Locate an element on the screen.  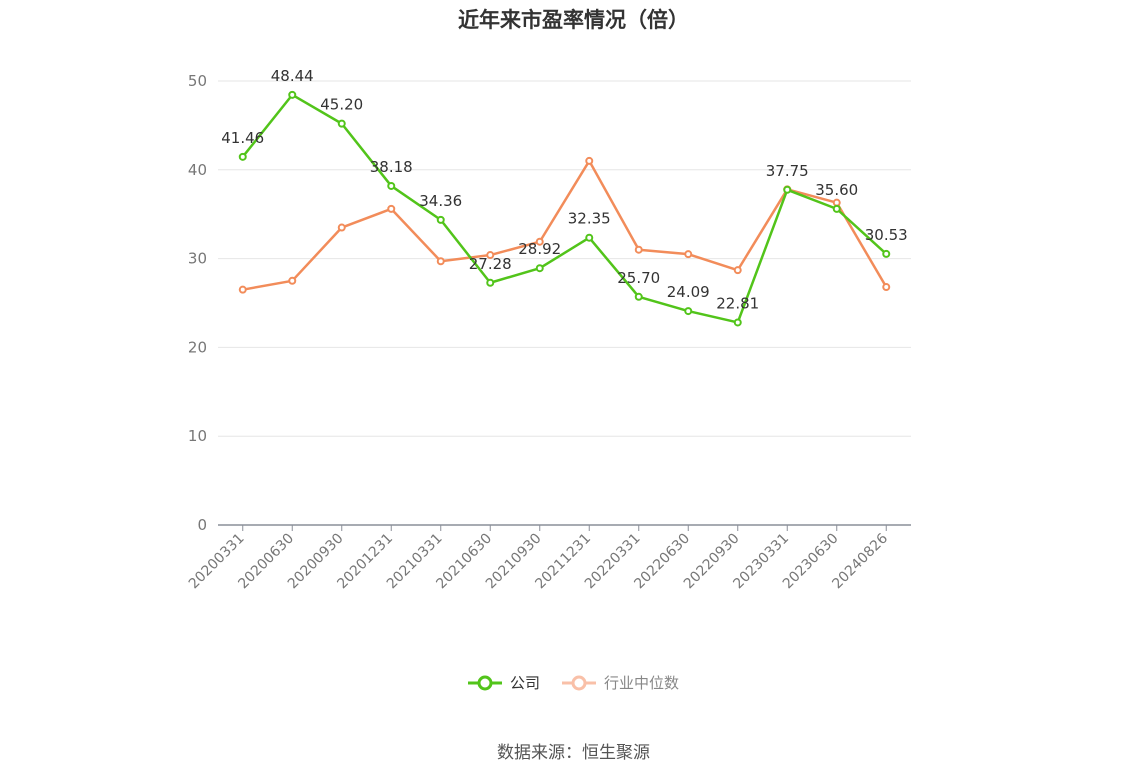
legend-label-company: 公司 is located at coordinates (524, 683).